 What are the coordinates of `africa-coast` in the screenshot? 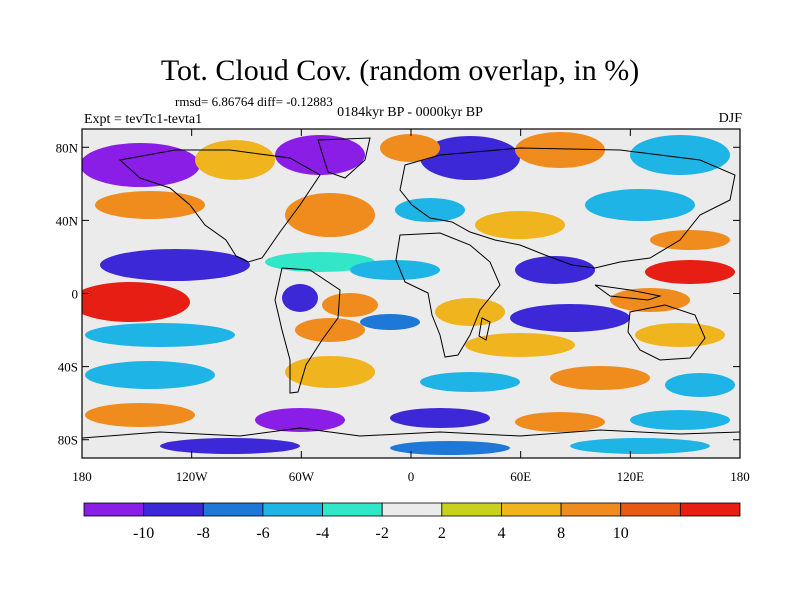 It's located at (448, 295).